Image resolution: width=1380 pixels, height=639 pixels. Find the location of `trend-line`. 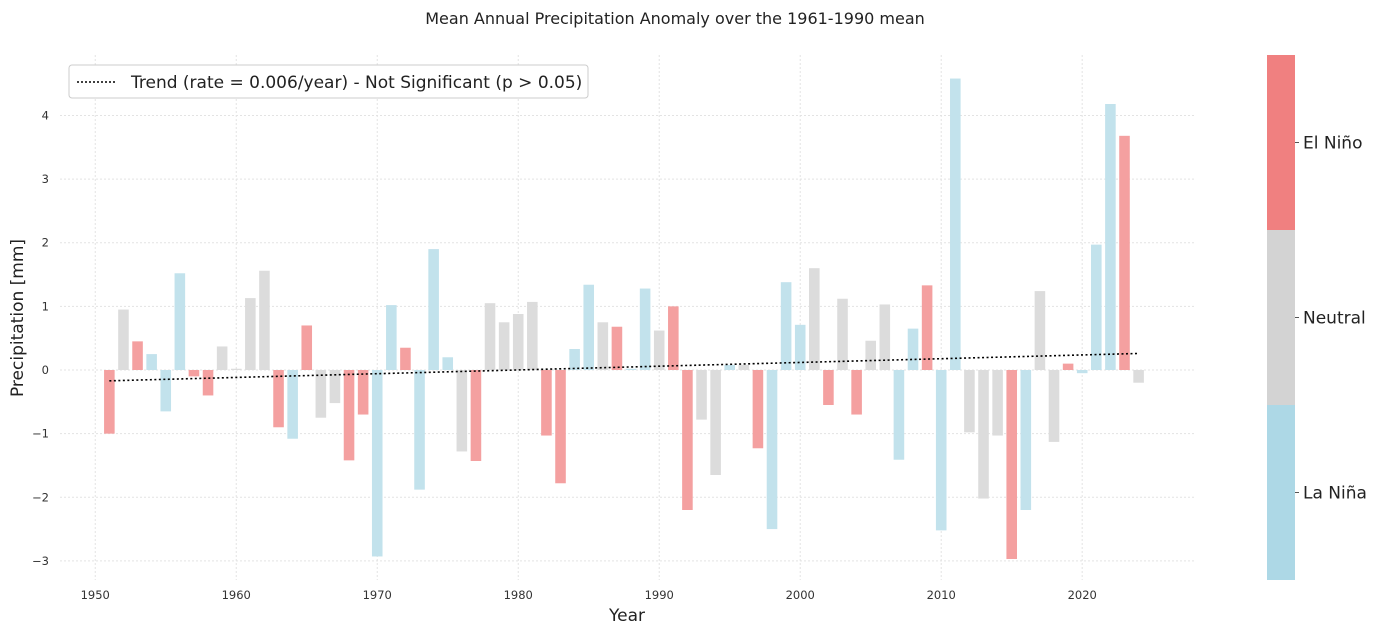

trend-line is located at coordinates (624, 367).